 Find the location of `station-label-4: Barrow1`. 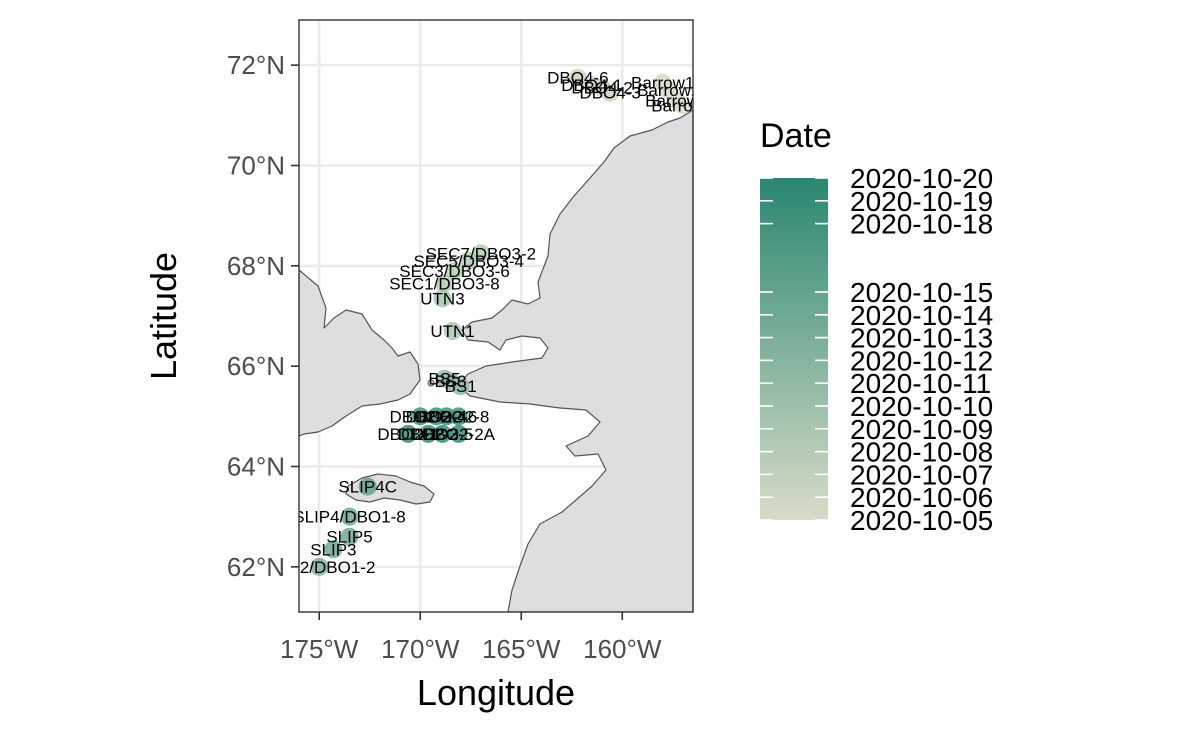

station-label-4: Barrow1 is located at coordinates (662, 83).